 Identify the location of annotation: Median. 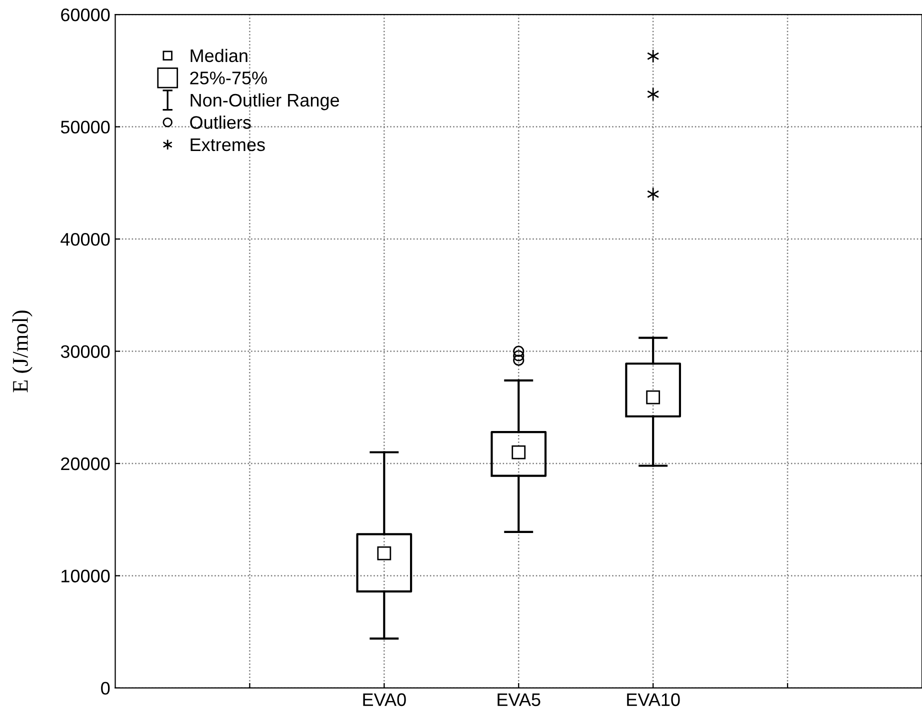
(219, 55).